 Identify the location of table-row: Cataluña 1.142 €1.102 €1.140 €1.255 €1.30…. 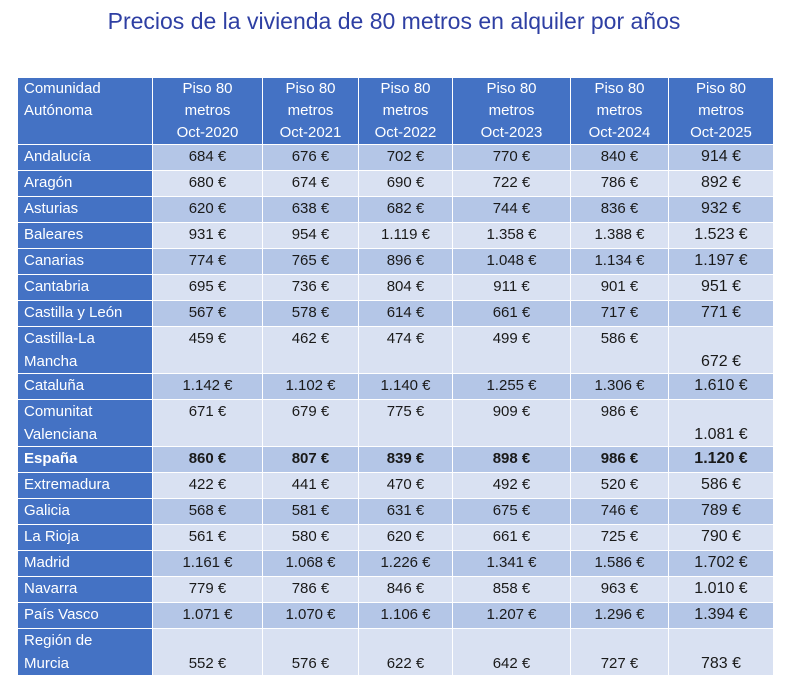
(395, 386).